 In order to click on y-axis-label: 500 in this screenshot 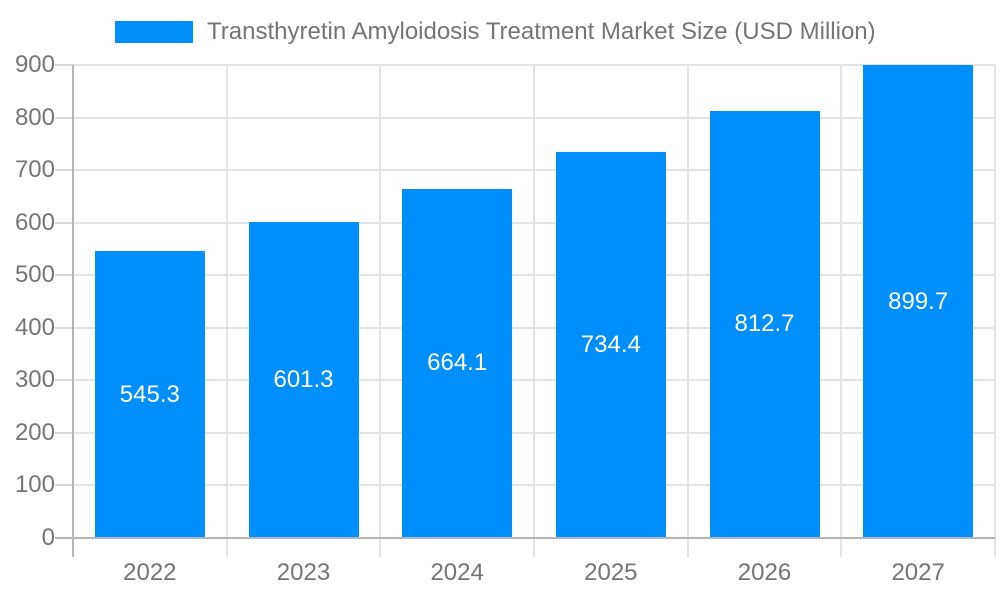, I will do `click(34, 275)`.